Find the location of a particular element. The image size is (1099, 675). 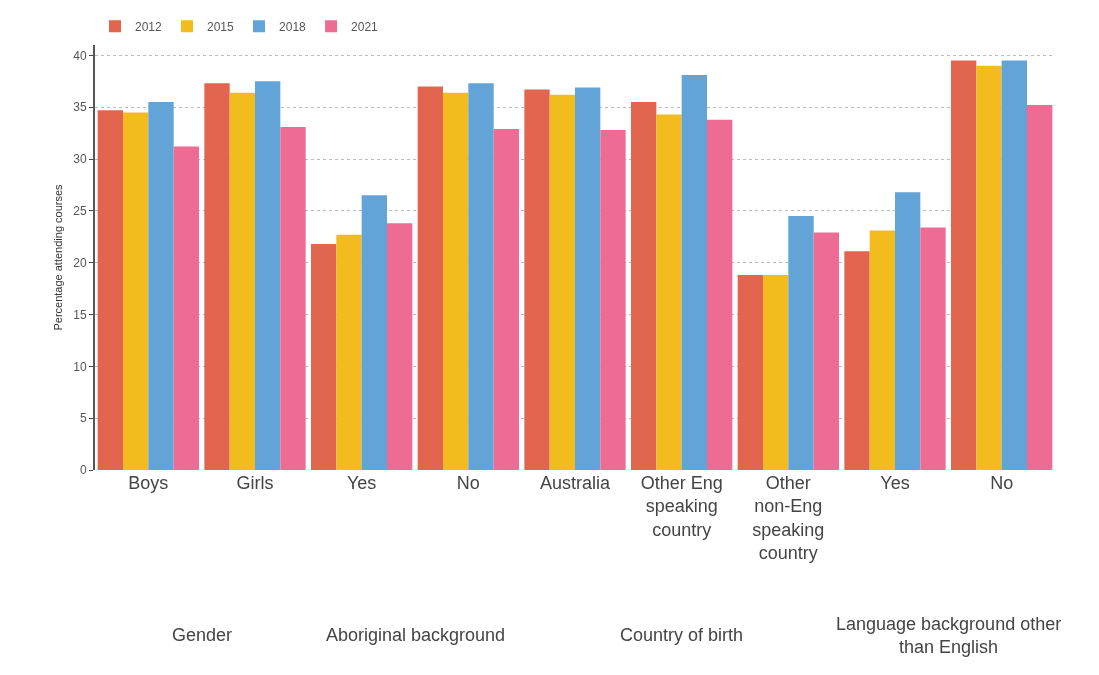

legend-label: 2021 is located at coordinates (365, 26).